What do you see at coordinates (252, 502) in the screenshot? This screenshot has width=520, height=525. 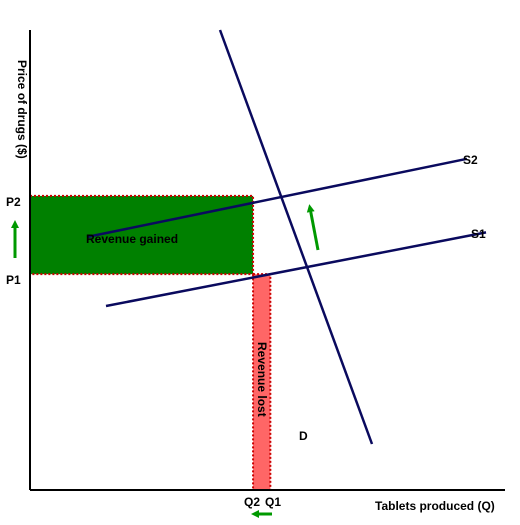 I see `quantity-label-q2: Q2` at bounding box center [252, 502].